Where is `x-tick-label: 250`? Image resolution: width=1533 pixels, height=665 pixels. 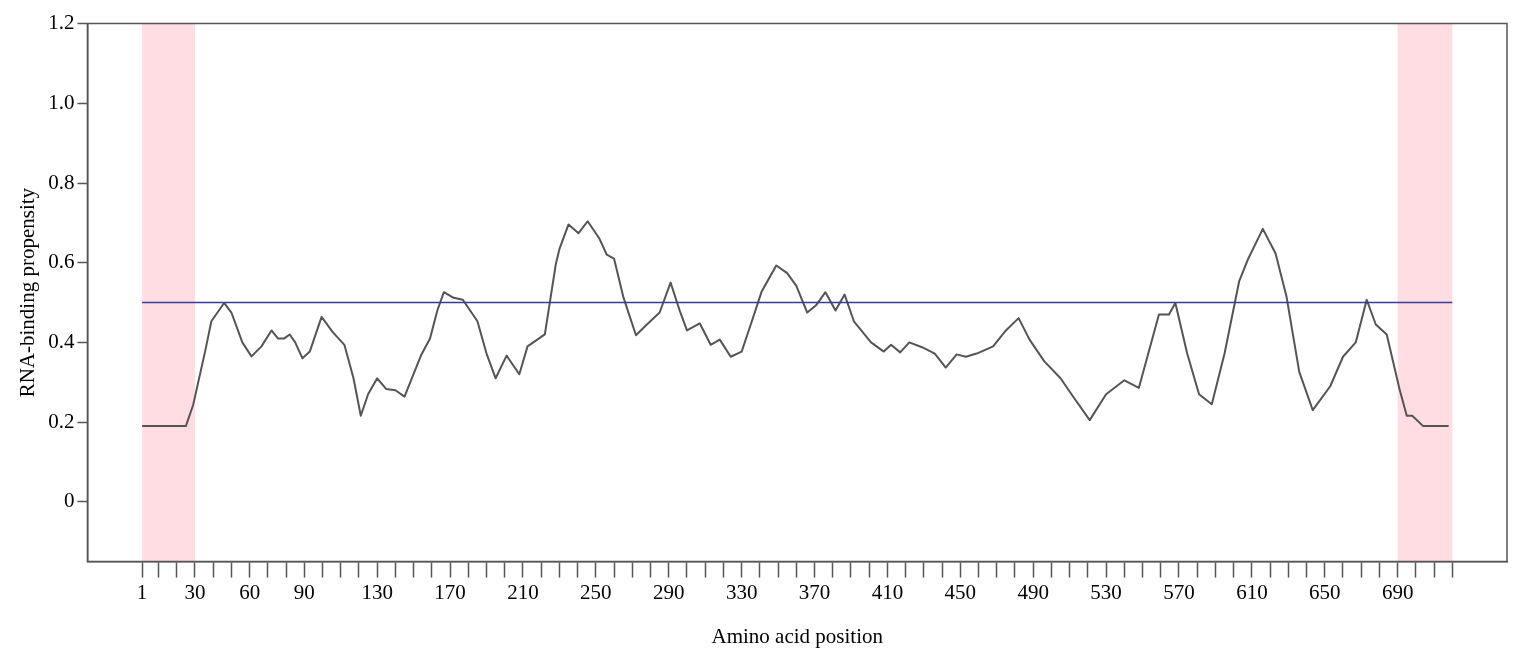
x-tick-label: 250 is located at coordinates (596, 591).